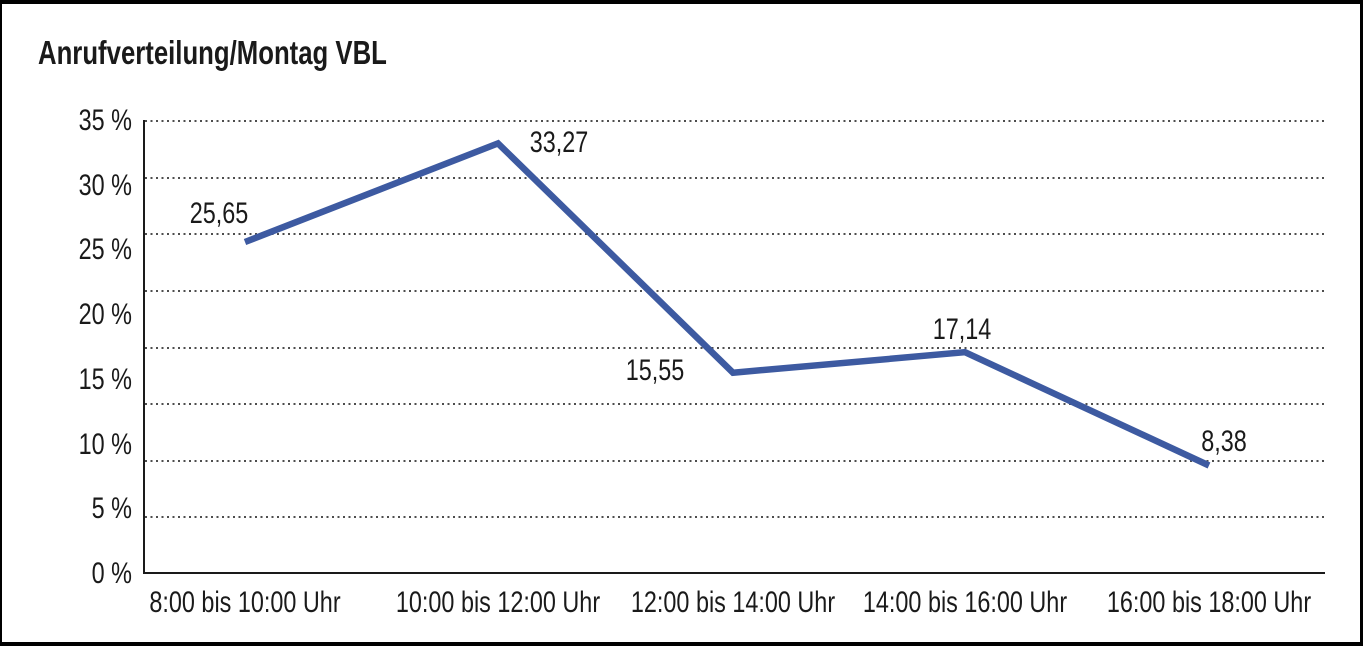 Image resolution: width=1363 pixels, height=646 pixels. Describe the element at coordinates (559, 143) in the screenshot. I see `data-point-label: 33,27` at that location.